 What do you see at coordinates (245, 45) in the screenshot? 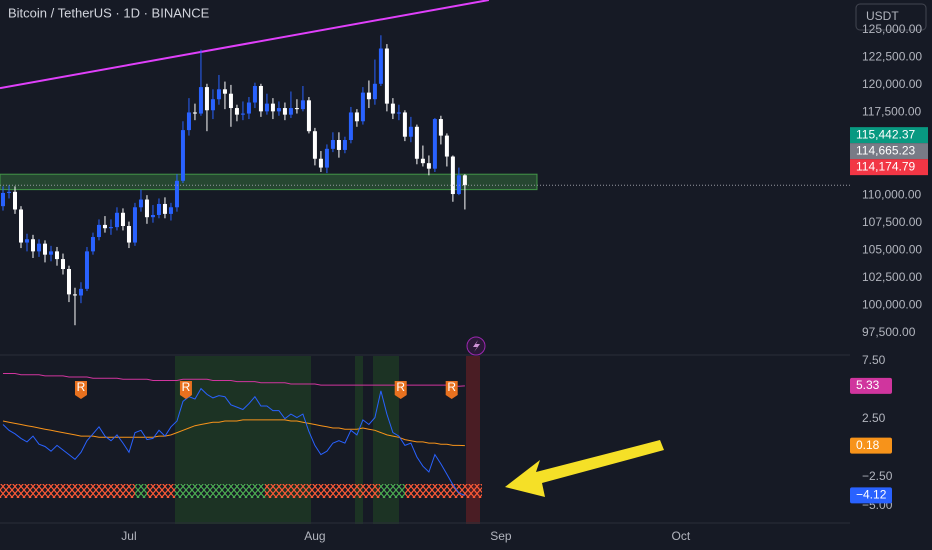
I see `trendline` at bounding box center [245, 45].